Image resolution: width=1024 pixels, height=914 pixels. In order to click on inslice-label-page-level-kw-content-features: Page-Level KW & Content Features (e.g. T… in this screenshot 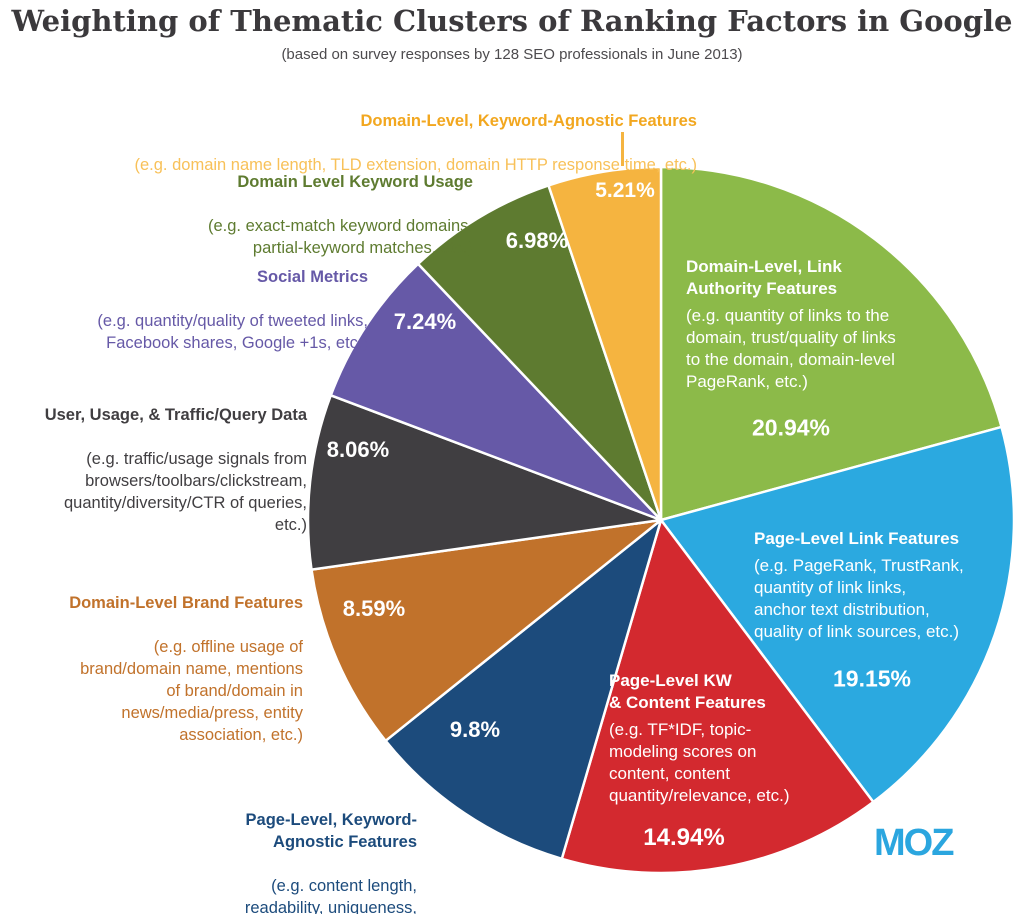, I will do `click(734, 738)`.